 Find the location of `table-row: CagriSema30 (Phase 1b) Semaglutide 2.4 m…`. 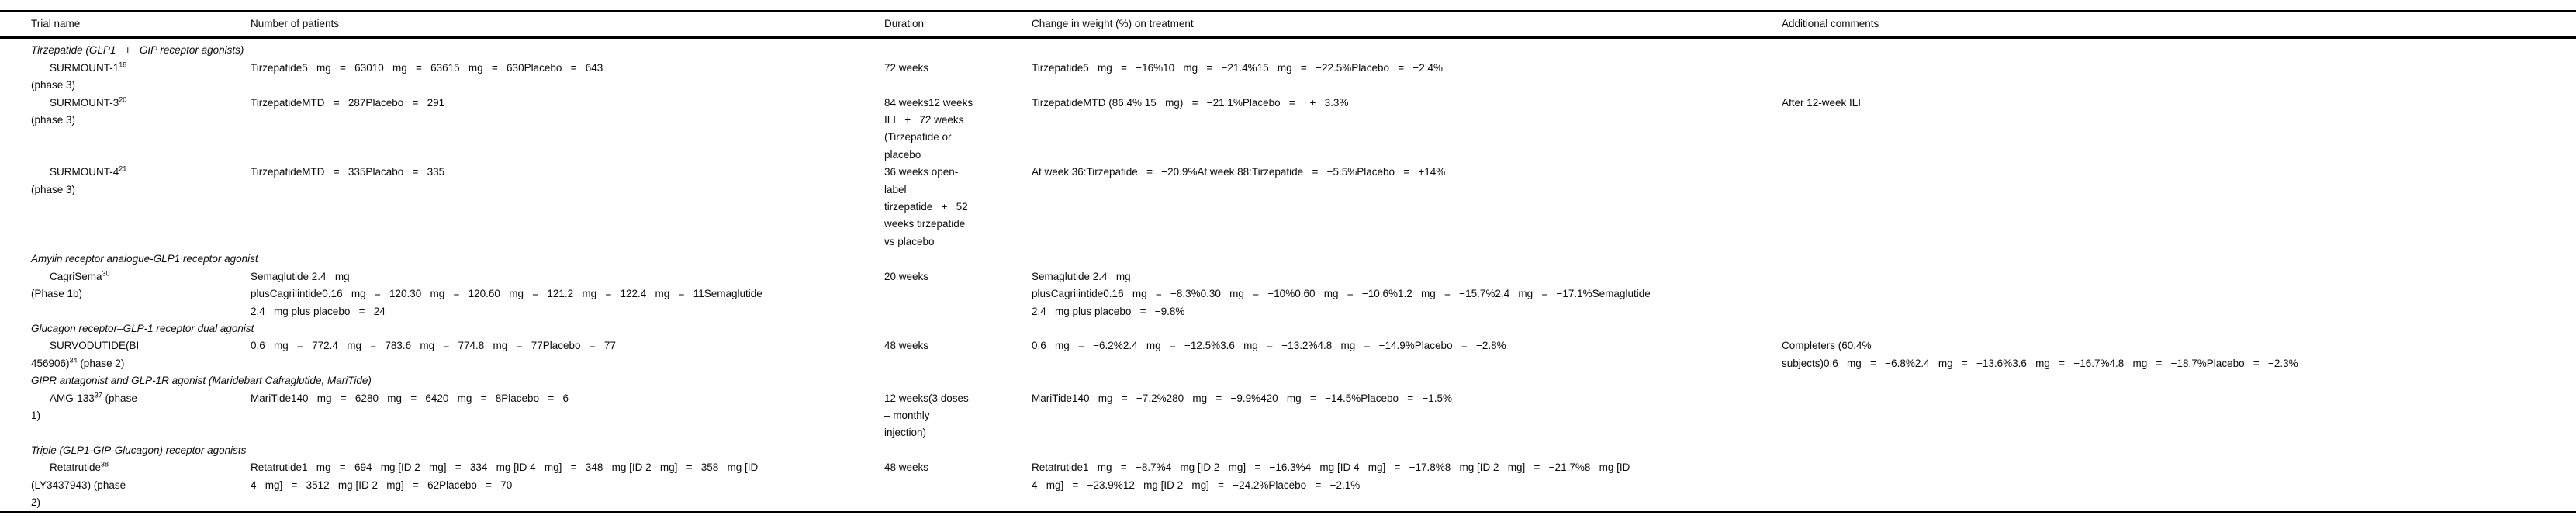

table-row: CagriSema30 (Phase 1b) Semaglutide 2.4 m… is located at coordinates (1288, 294).